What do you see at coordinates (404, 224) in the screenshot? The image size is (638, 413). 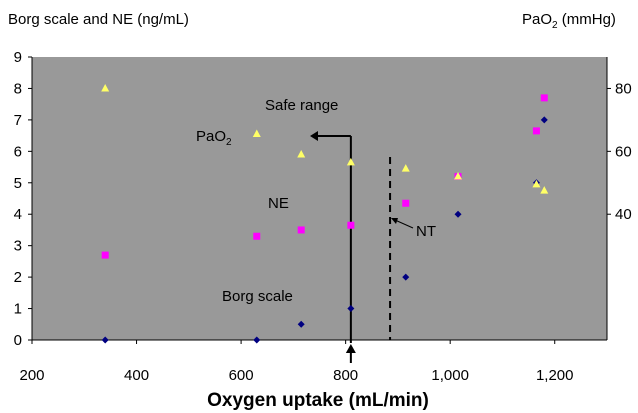 I see `nt-pointer-line` at bounding box center [404, 224].